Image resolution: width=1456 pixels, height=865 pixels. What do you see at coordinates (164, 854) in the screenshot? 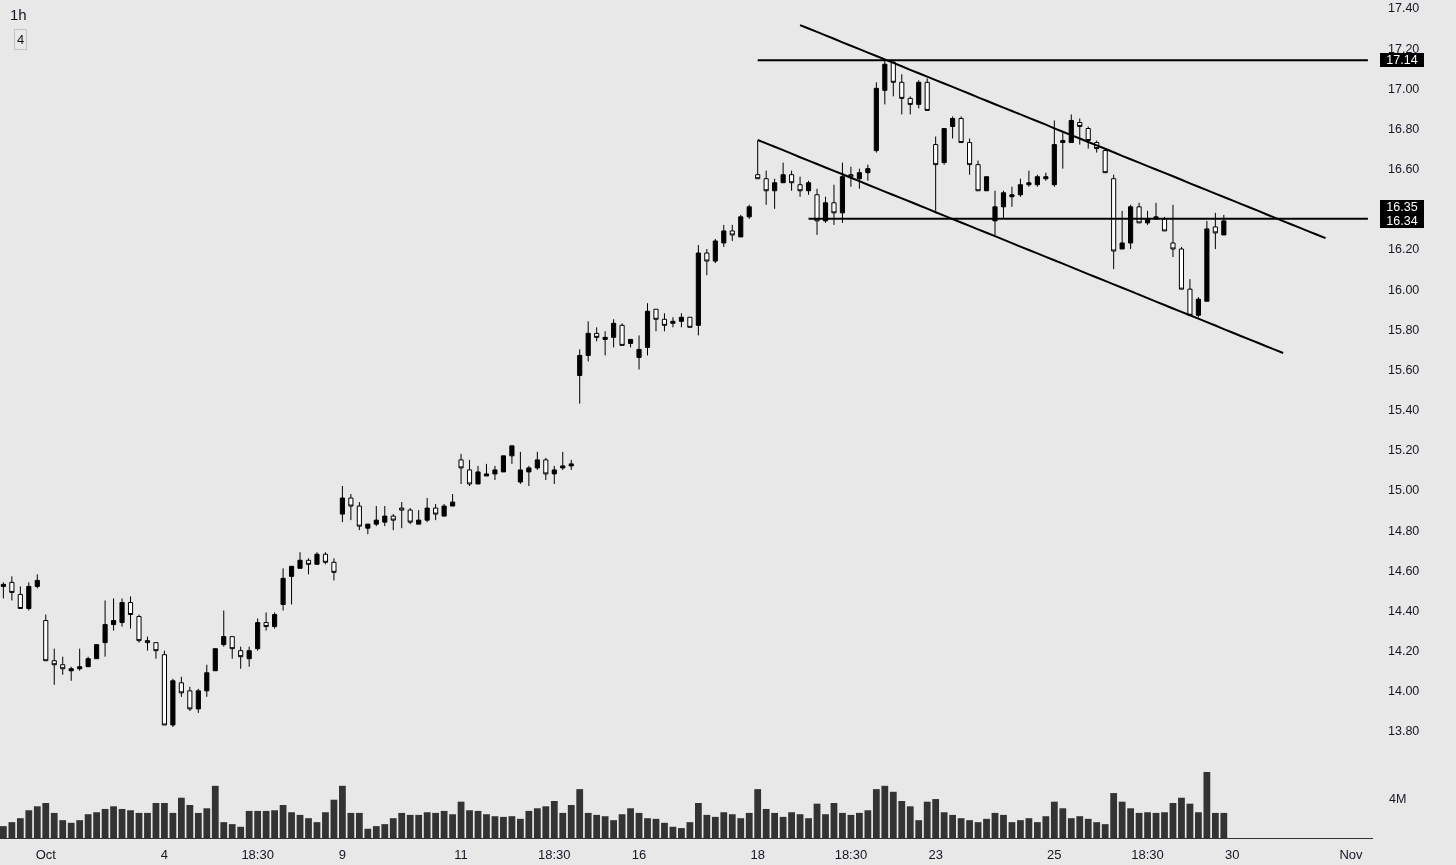
I see `x-tick-label: 4` at bounding box center [164, 854].